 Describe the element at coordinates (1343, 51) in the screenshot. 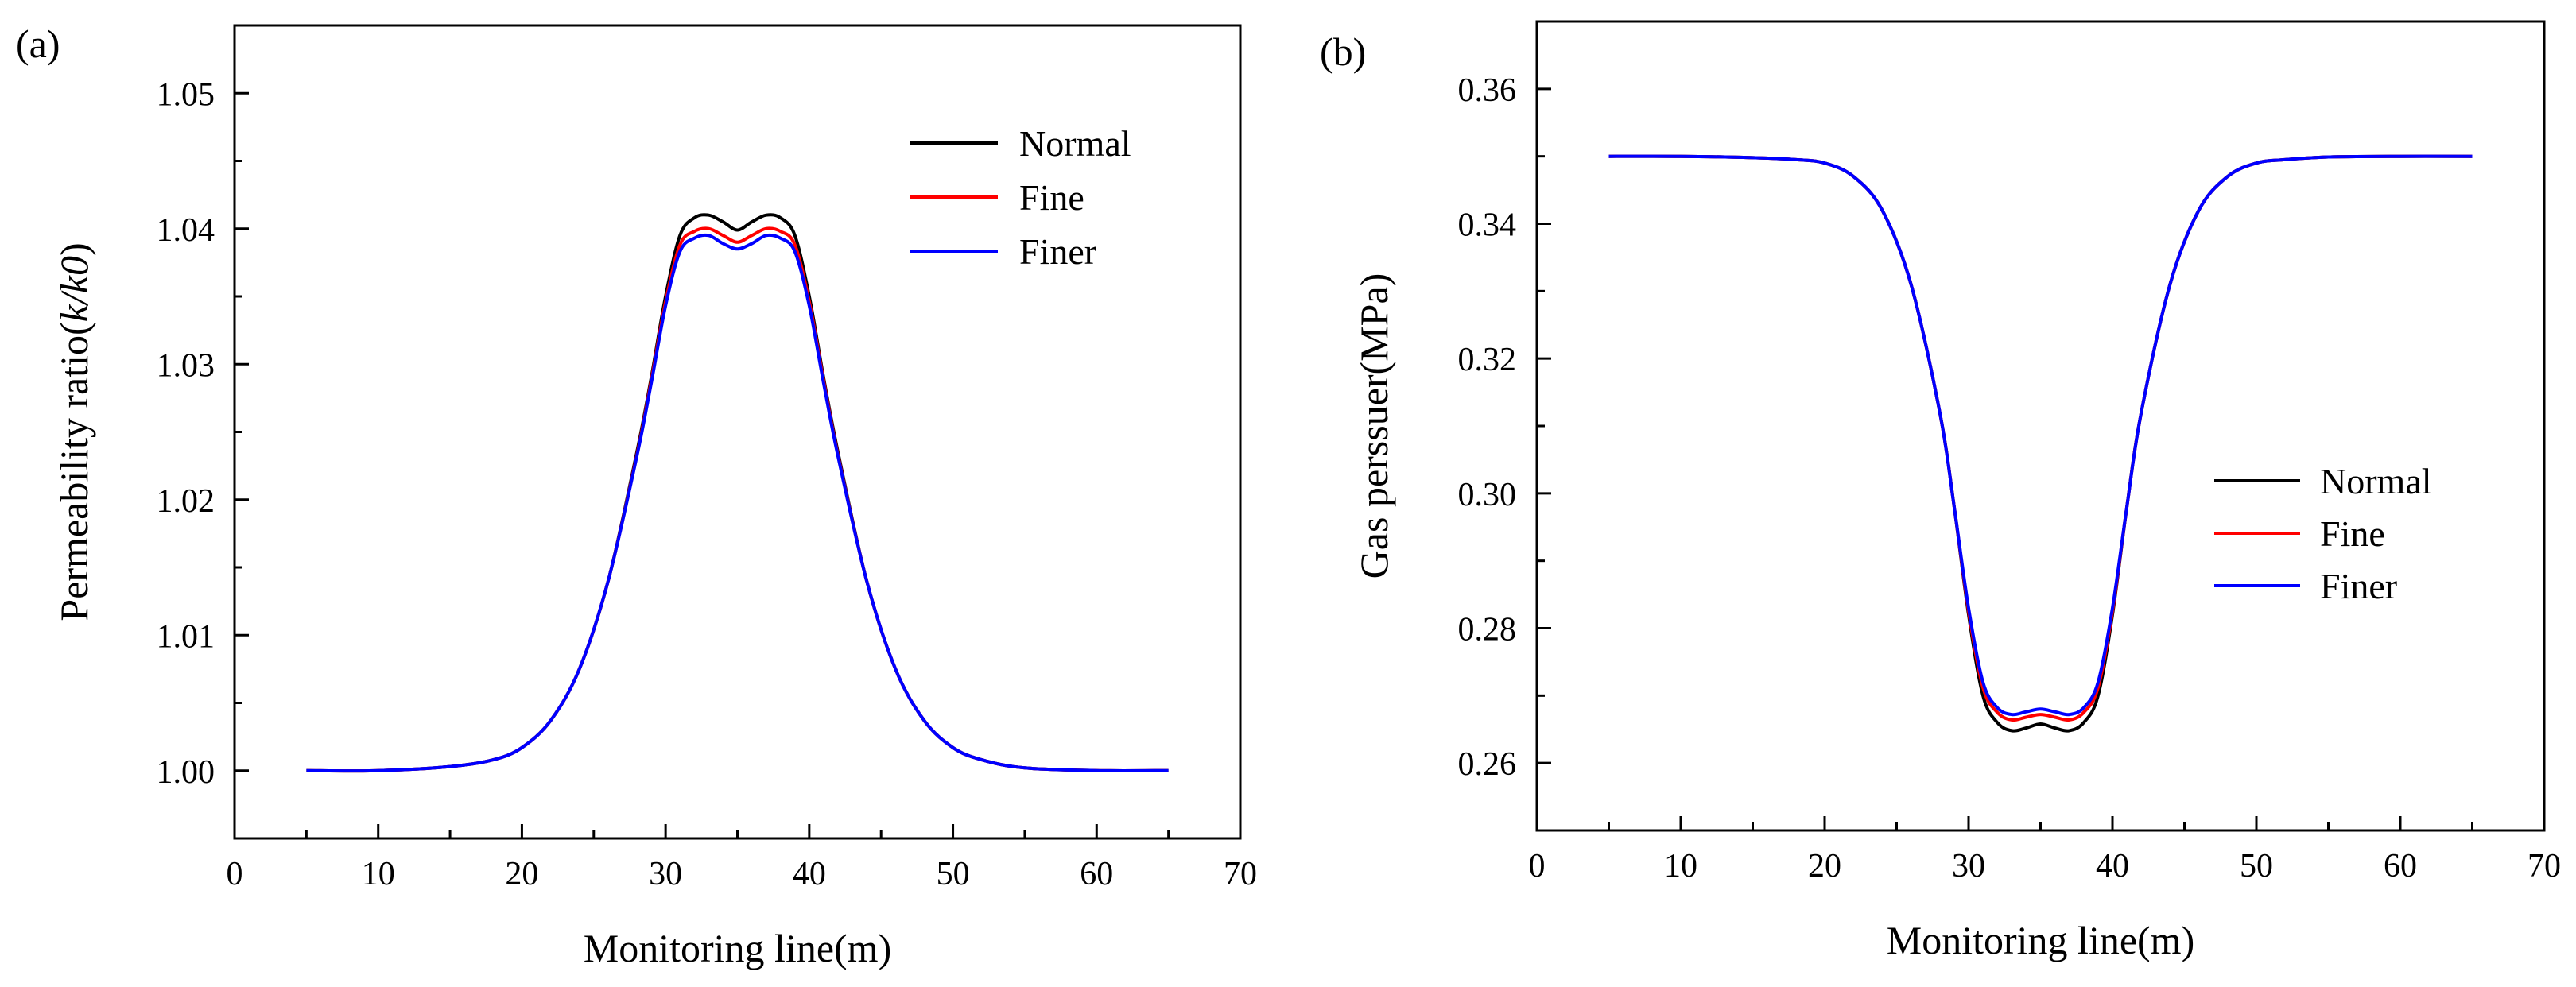

I see `panel-label: (b)` at that location.